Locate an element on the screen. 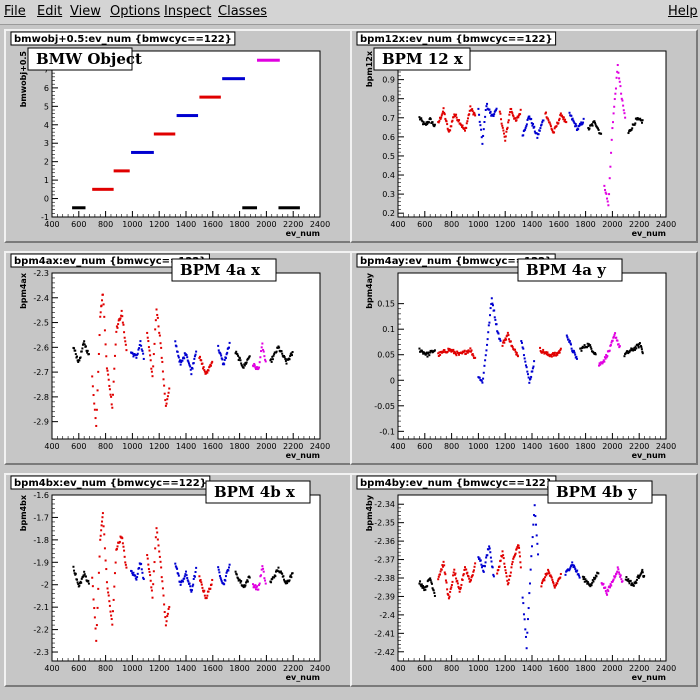 The height and width of the screenshot is (700, 700). menu-help: Help is located at coordinates (683, 11).